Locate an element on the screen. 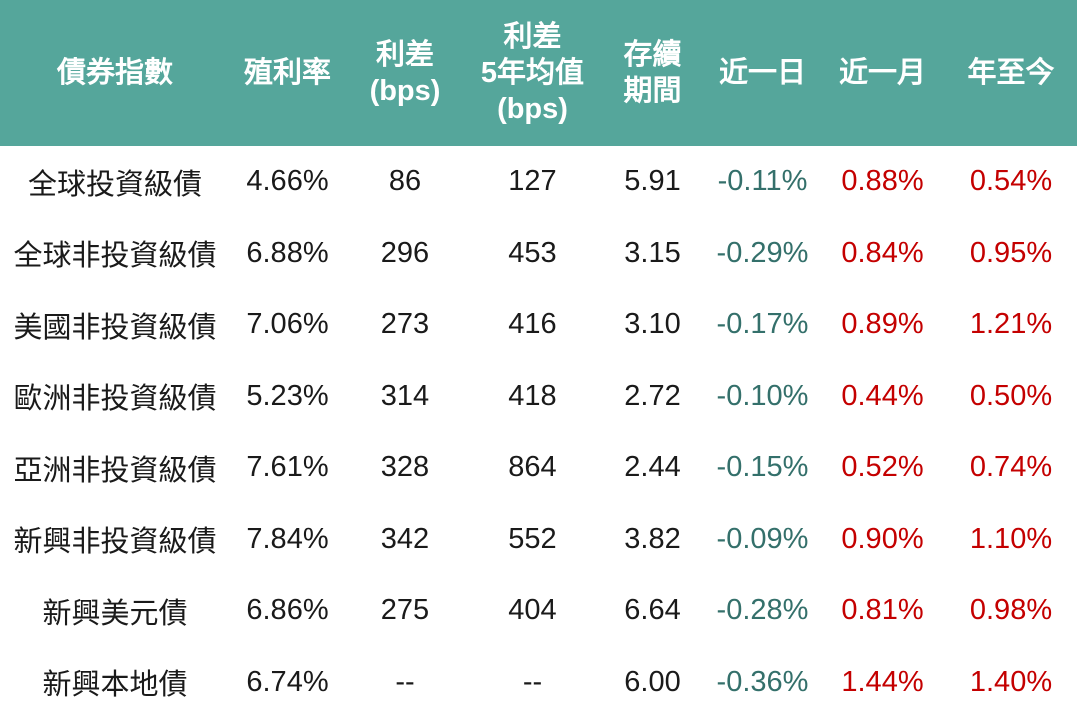  cell-spread: 275 is located at coordinates (405, 611).